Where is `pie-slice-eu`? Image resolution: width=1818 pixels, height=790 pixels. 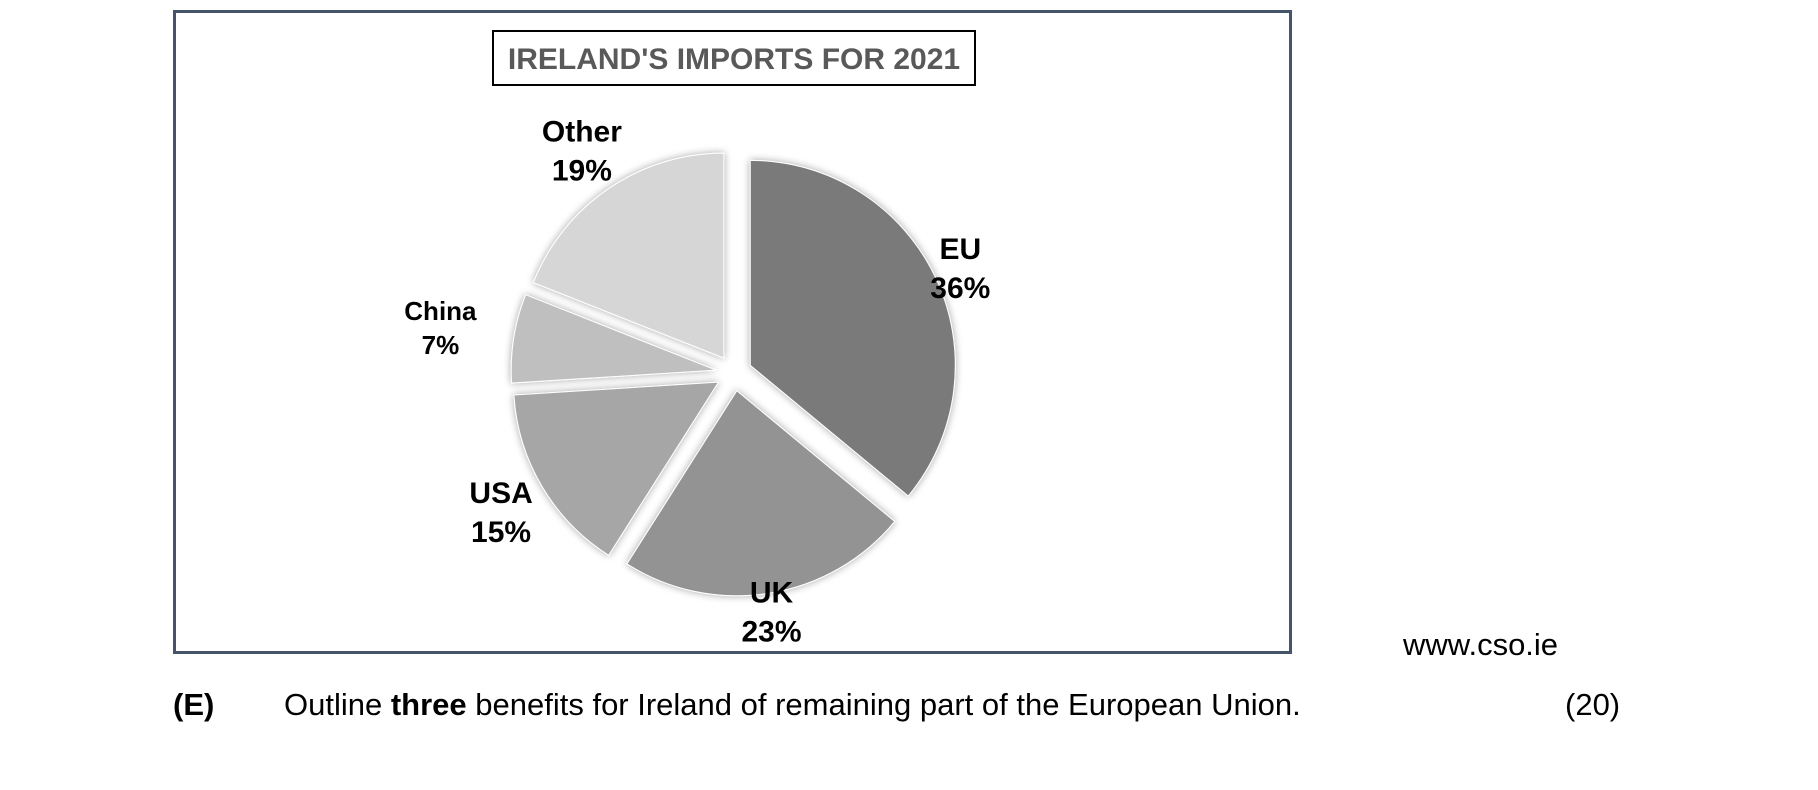
pie-slice-eu is located at coordinates (852, 328).